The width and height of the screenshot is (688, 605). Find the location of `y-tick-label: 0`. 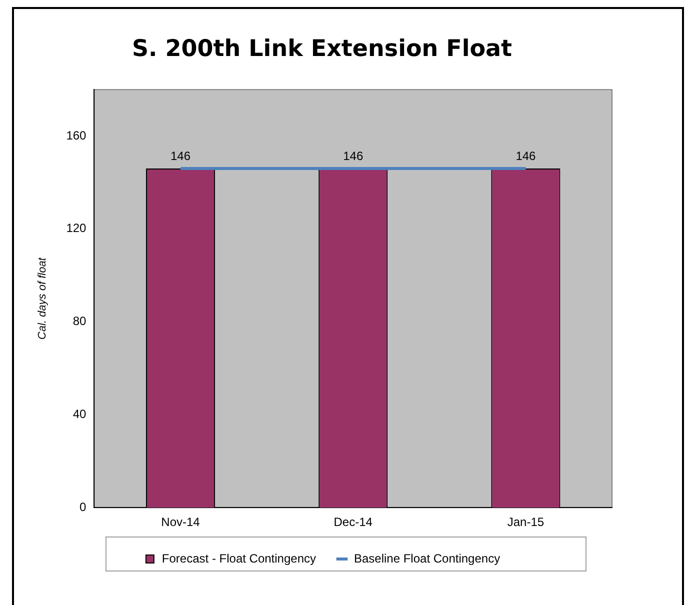

y-tick-label: 0 is located at coordinates (83, 507).